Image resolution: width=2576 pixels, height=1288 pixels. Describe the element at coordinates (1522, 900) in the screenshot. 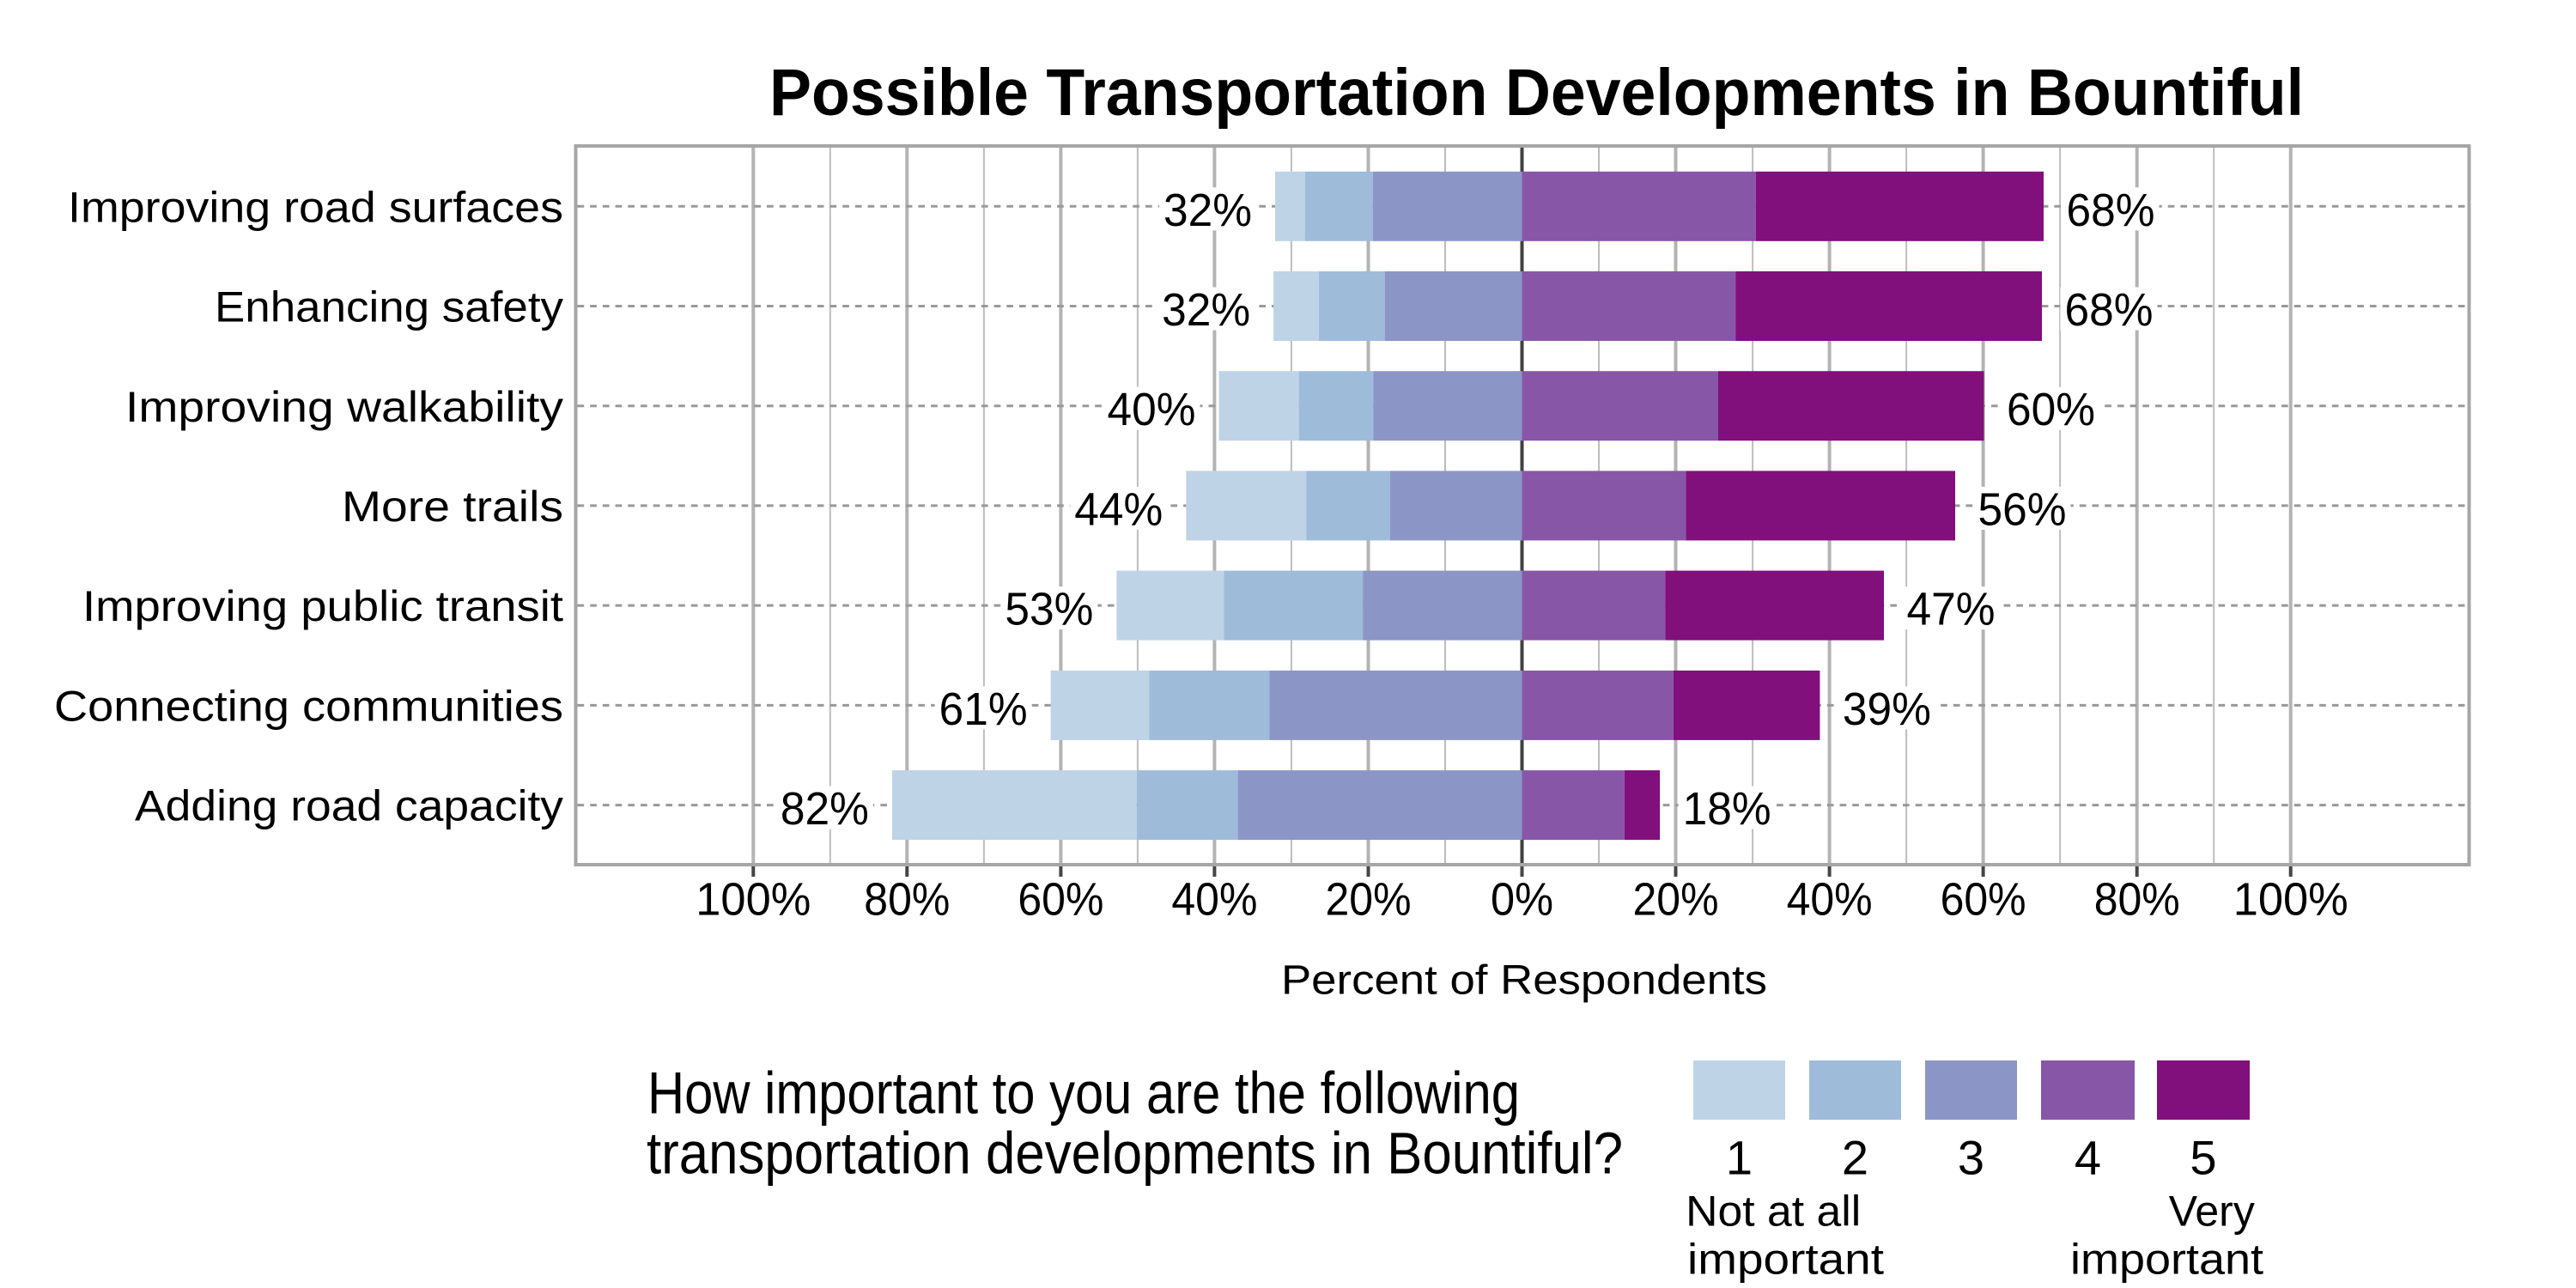

I see `svg-text: 0%` at that location.